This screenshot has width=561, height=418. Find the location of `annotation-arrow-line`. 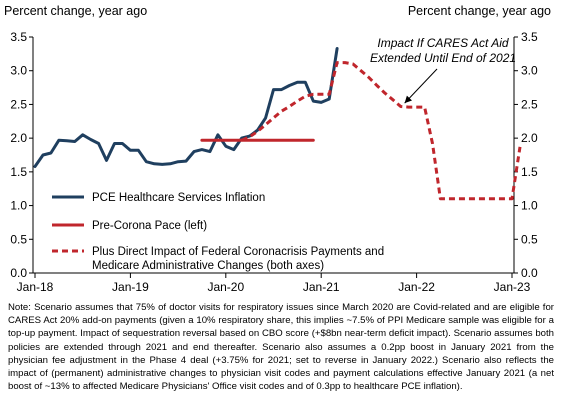

annotation-arrow-line is located at coordinates (421, 86).